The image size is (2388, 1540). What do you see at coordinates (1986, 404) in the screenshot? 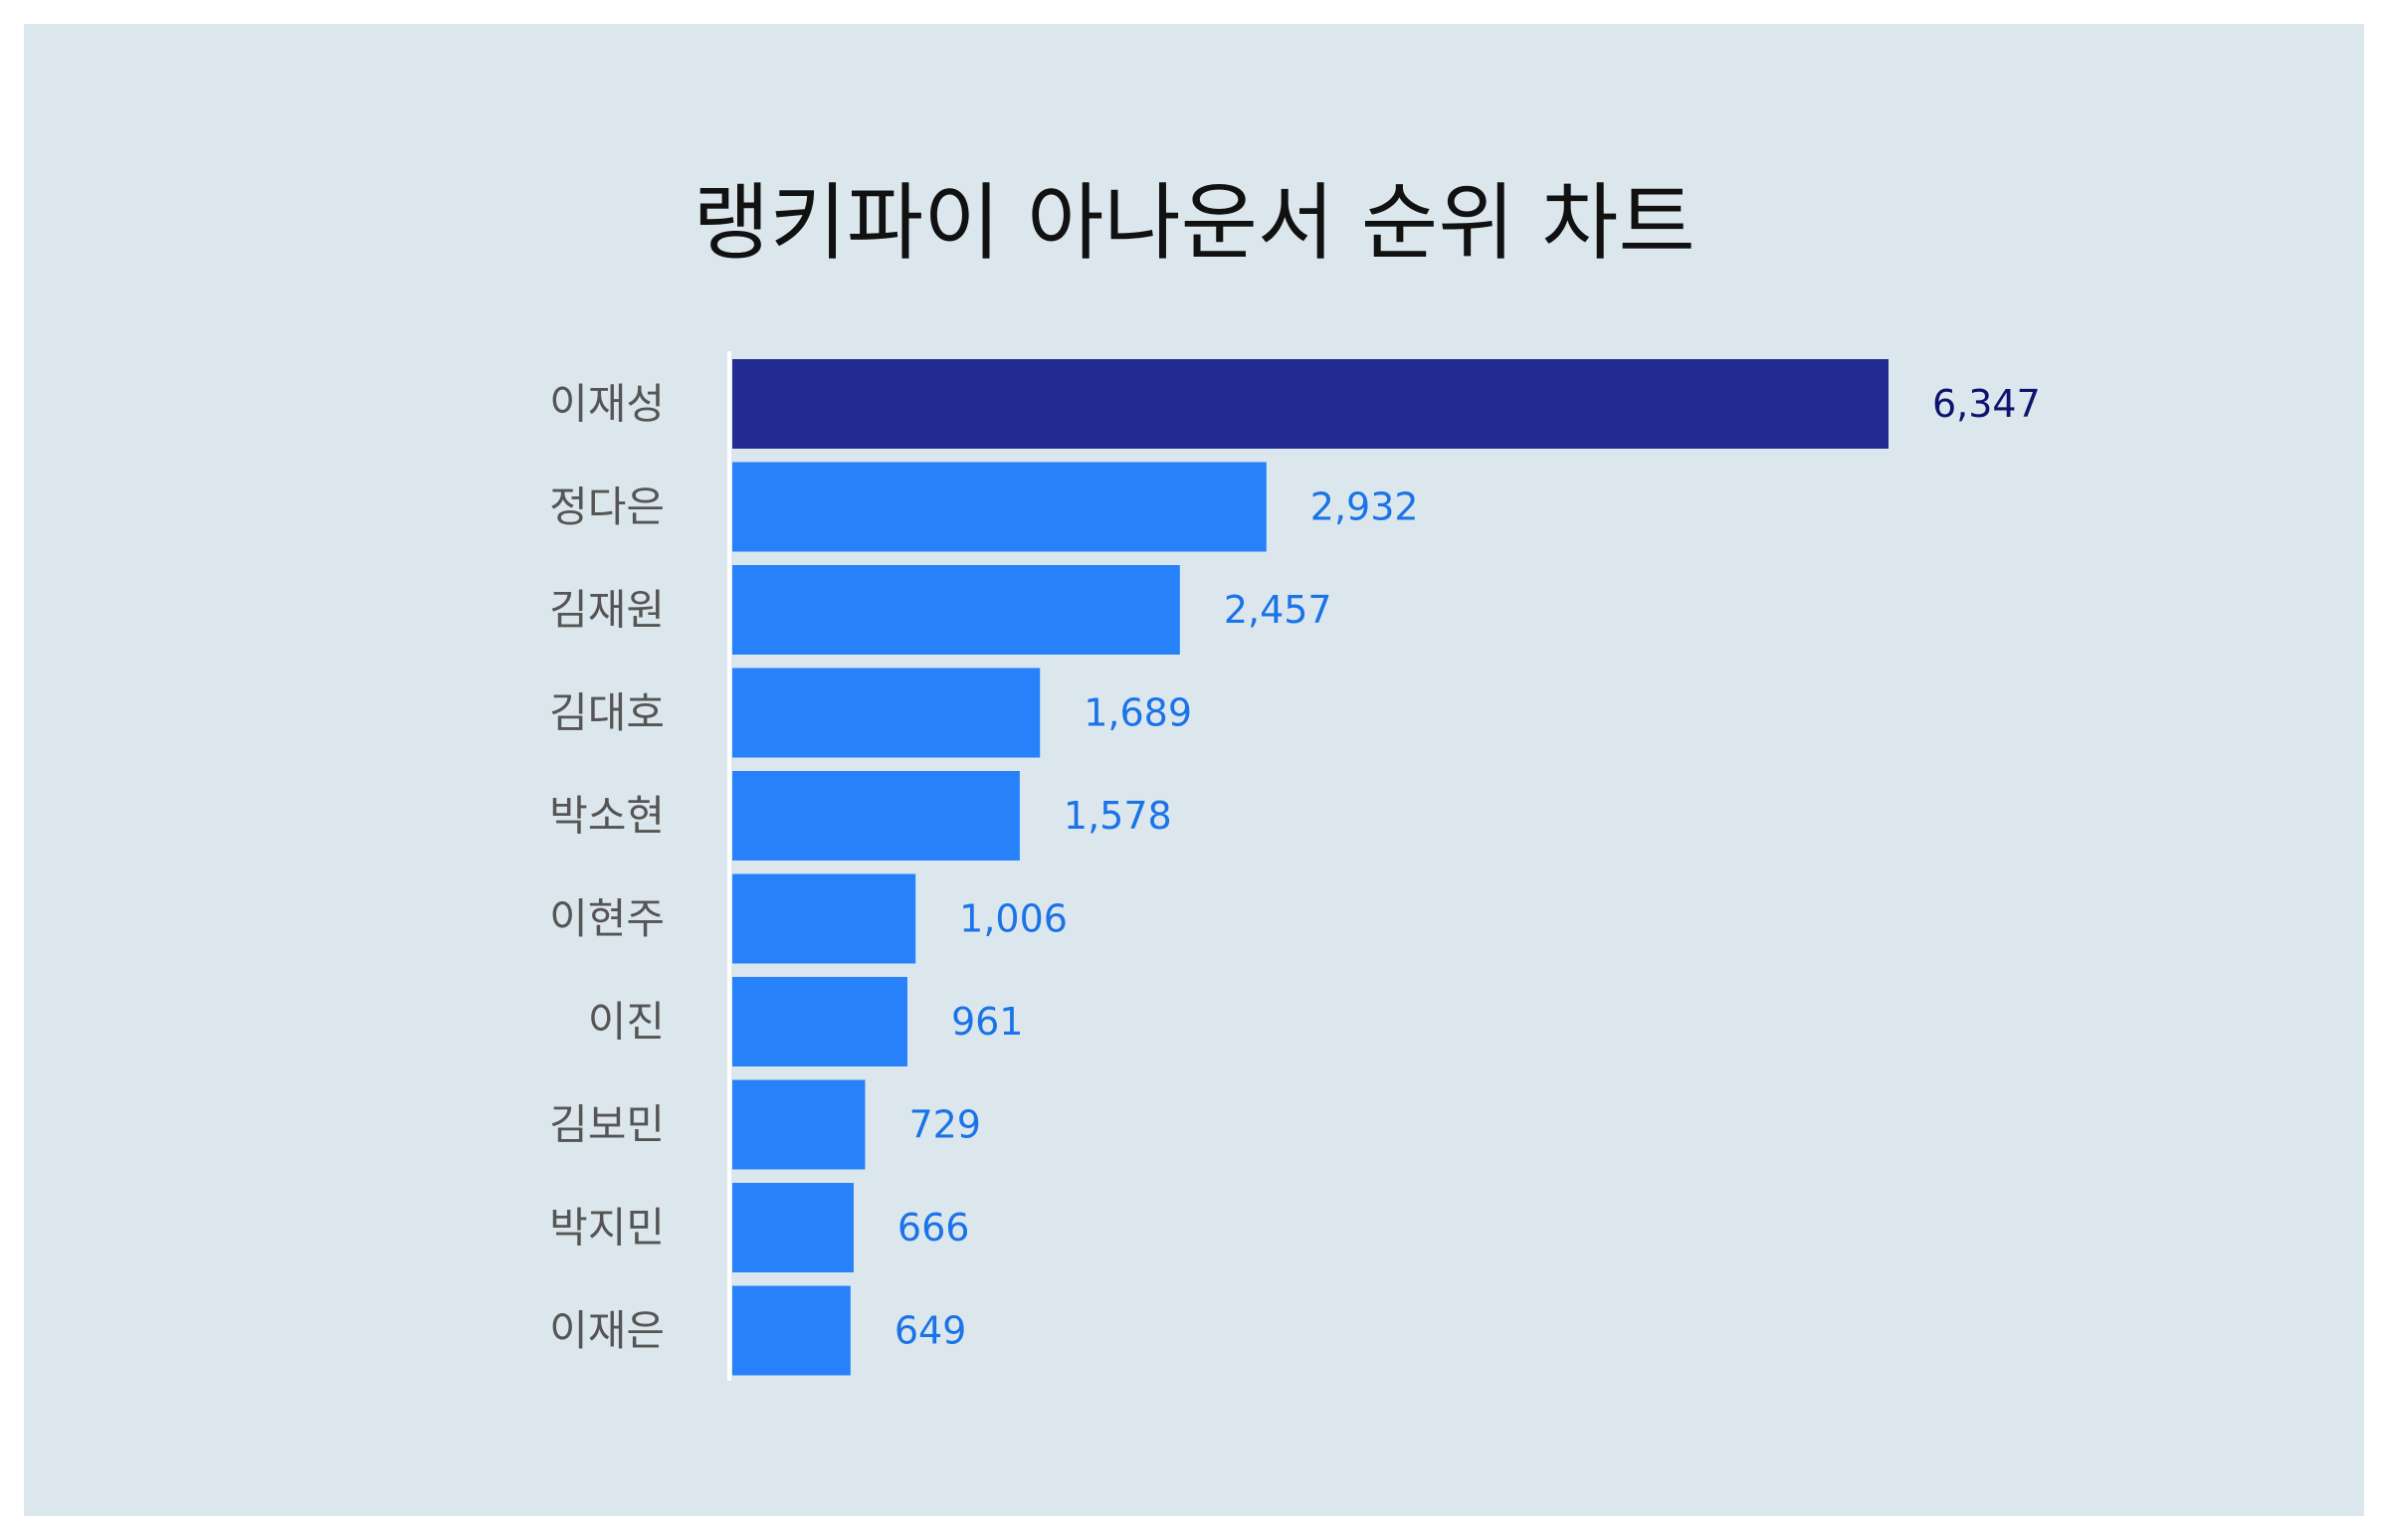
I see `value-label-1: 6,347` at bounding box center [1986, 404].